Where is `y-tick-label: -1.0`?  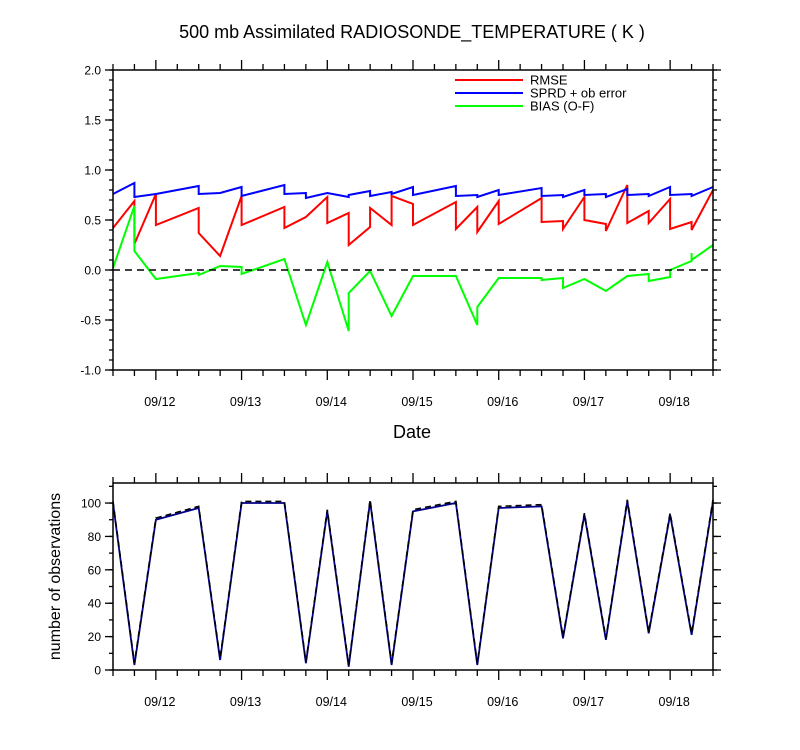
y-tick-label: -1.0 is located at coordinates (90, 371).